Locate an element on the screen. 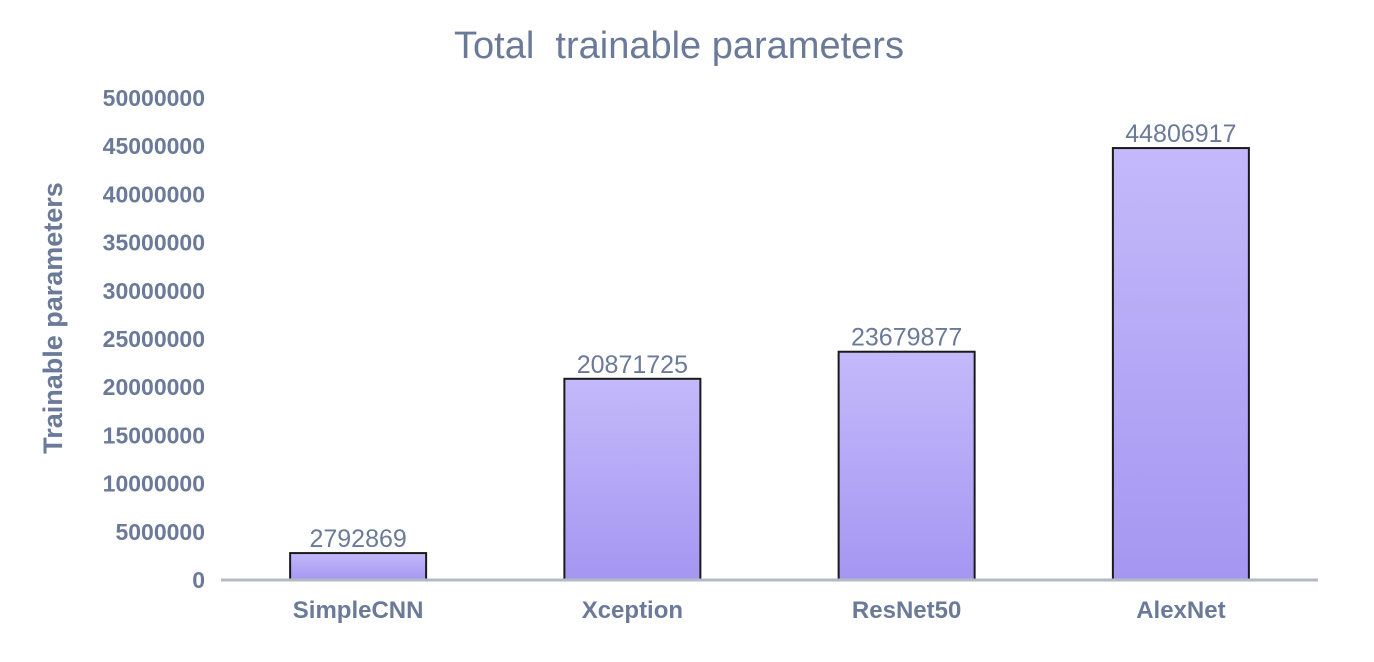 This screenshot has height=662, width=1374. y-tick-label: 45000000 is located at coordinates (154, 146).